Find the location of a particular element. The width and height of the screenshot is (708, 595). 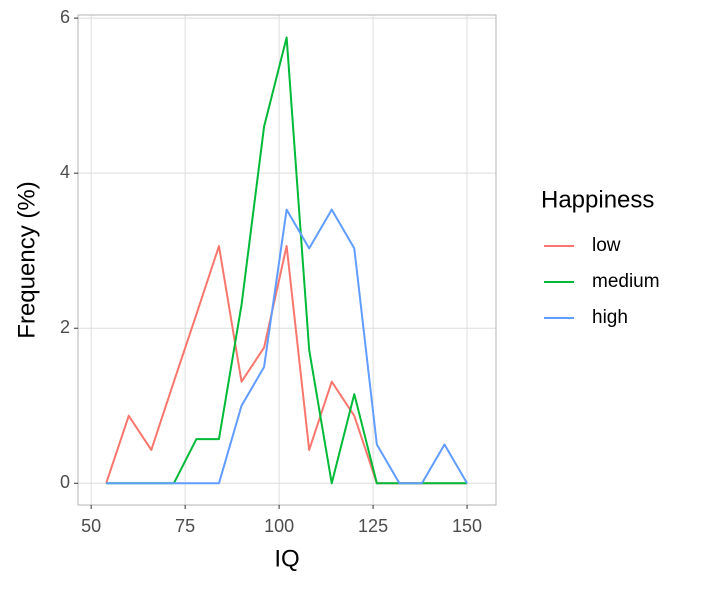

y-tick-label: 6 is located at coordinates (65, 17).